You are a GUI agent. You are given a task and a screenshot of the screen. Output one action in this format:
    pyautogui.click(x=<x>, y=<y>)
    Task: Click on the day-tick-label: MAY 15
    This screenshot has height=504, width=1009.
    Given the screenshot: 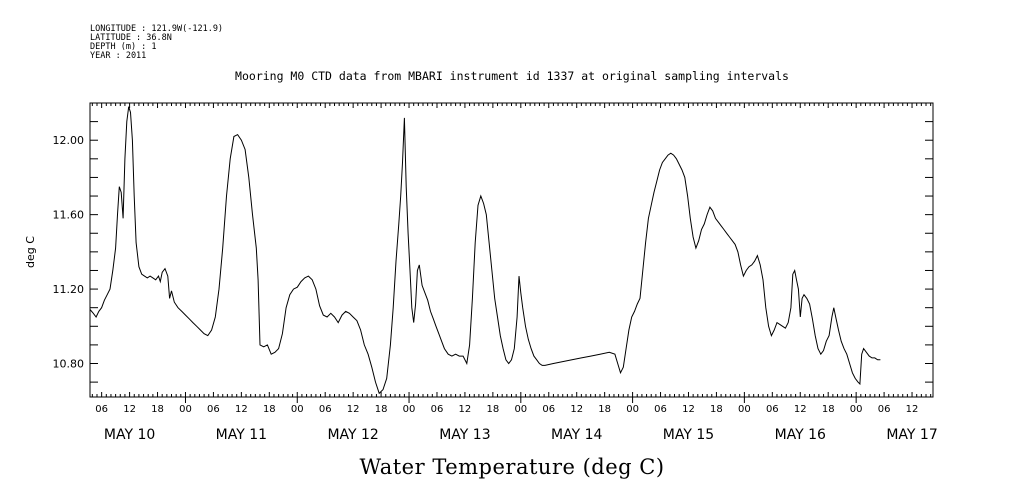 What is the action you would take?
    pyautogui.click(x=688, y=435)
    